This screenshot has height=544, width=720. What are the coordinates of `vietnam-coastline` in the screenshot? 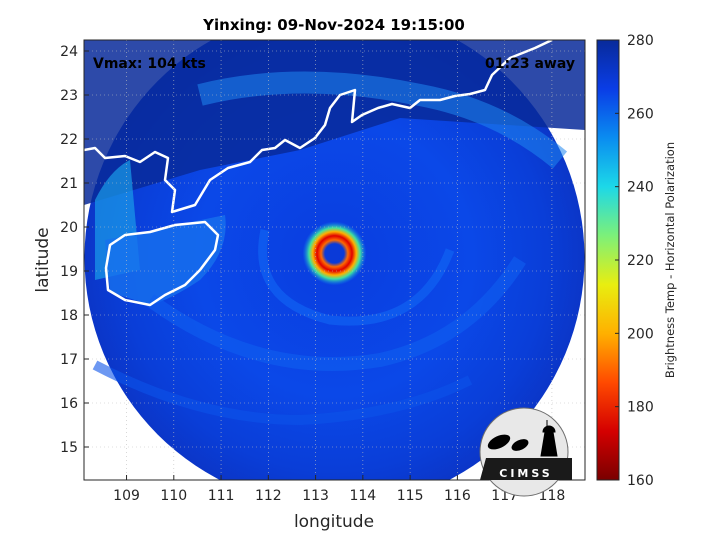 It's located at (111, 435).